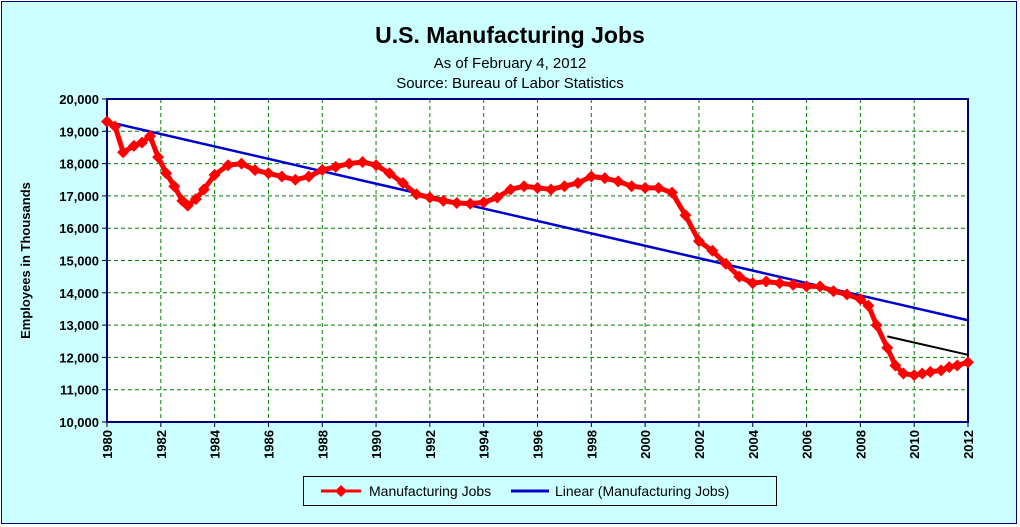 This screenshot has width=1020, height=527. I want to click on x-tick-label: 1980, so click(107, 444).